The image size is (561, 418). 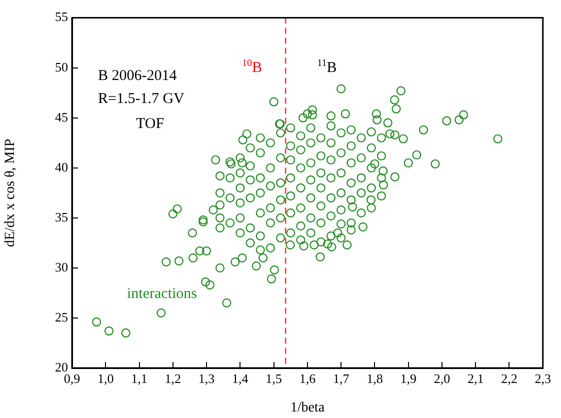 What do you see at coordinates (308, 408) in the screenshot?
I see `x-axis-title: 1/beta` at bounding box center [308, 408].